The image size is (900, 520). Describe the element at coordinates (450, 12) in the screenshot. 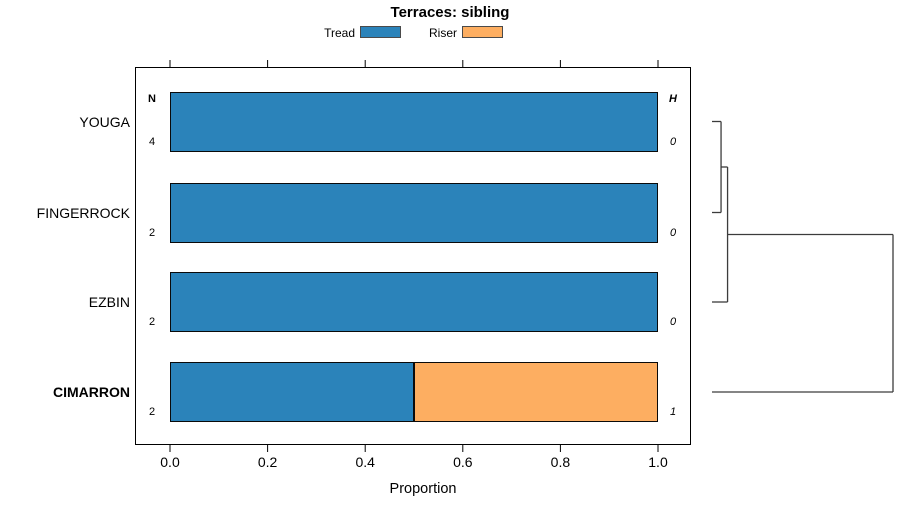

I see `chart-title: Terraces: sibling` at that location.